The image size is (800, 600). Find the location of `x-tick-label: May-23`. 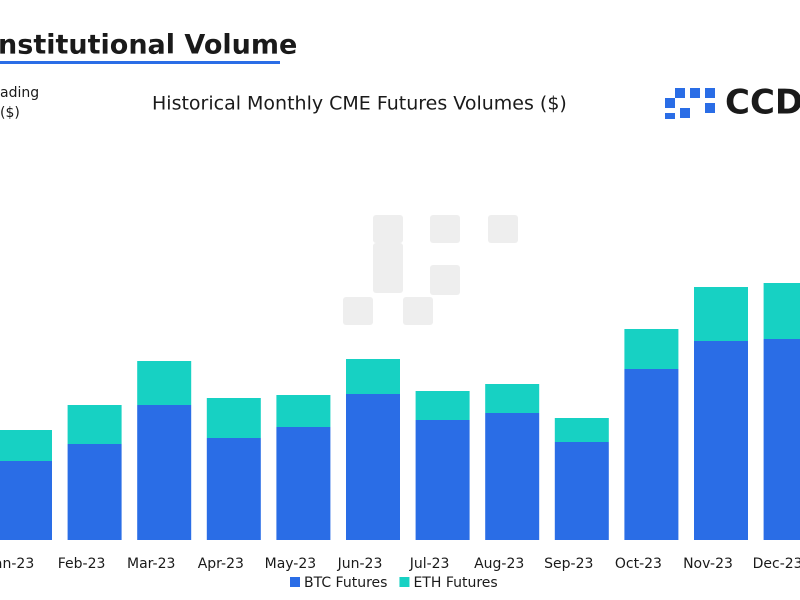

x-tick-label: May-23 is located at coordinates (291, 564).